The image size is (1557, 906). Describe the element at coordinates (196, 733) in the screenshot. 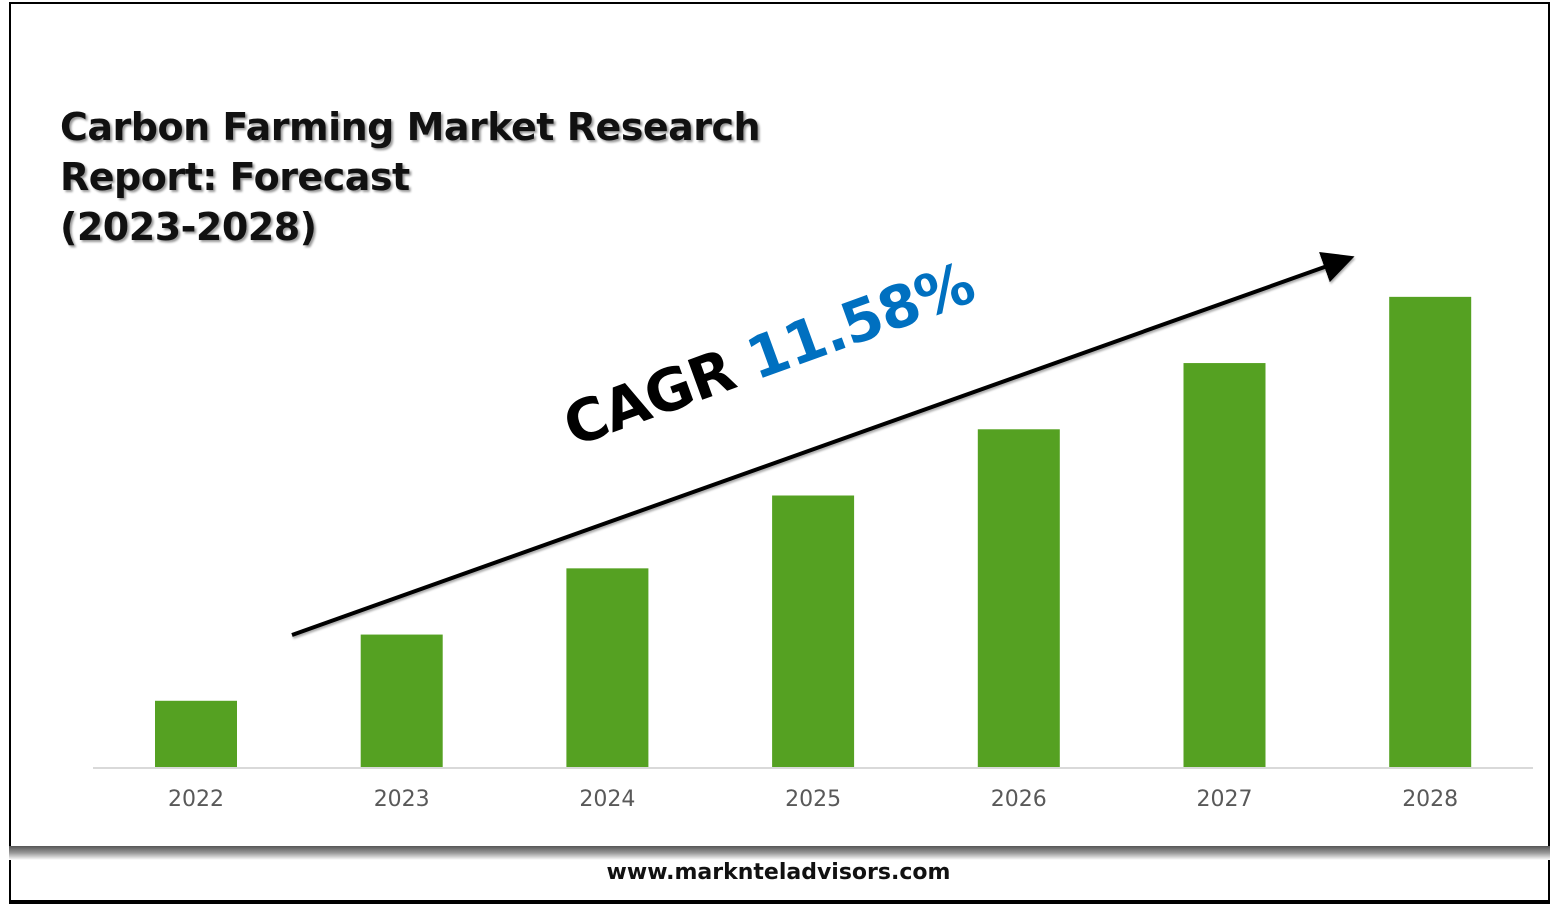

I see `bar-2022` at that location.